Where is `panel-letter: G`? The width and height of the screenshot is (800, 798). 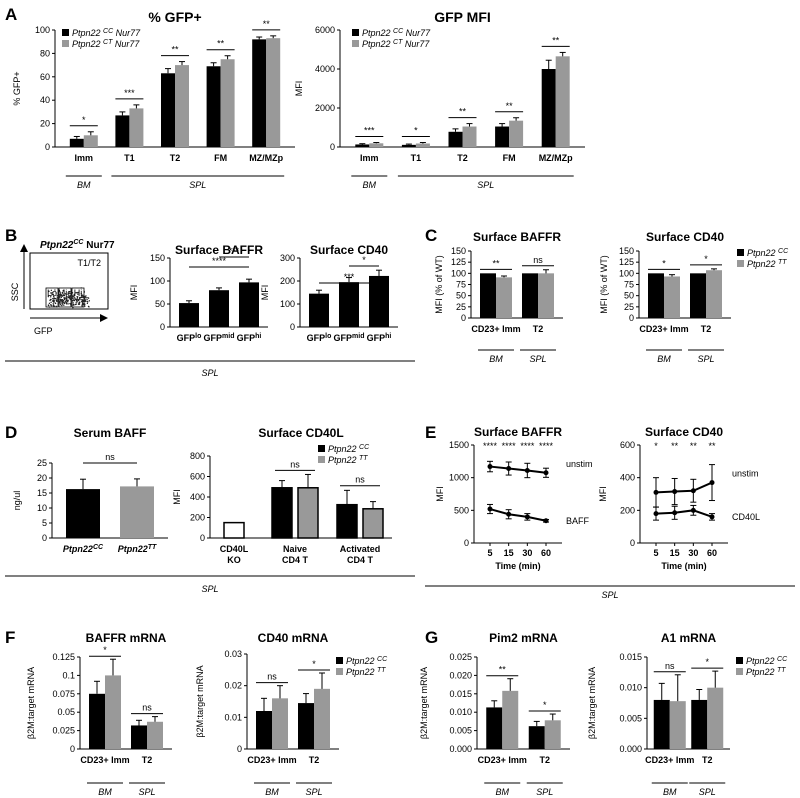 panel-letter: G is located at coordinates (431, 637).